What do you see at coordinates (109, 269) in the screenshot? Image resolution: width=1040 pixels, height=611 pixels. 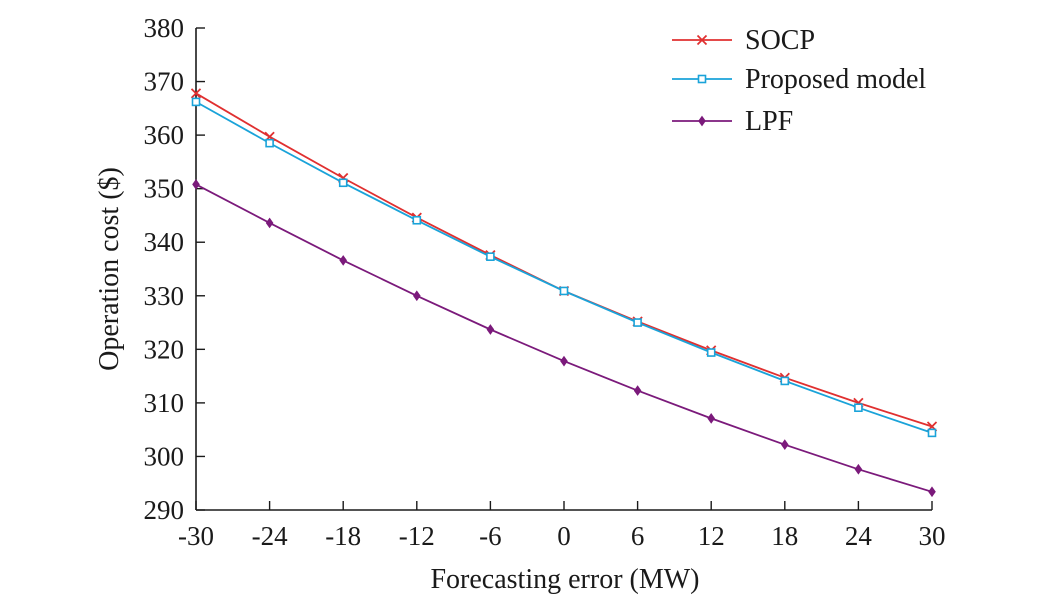 I see `y-axis-title: Operation cost ($)` at bounding box center [109, 269].